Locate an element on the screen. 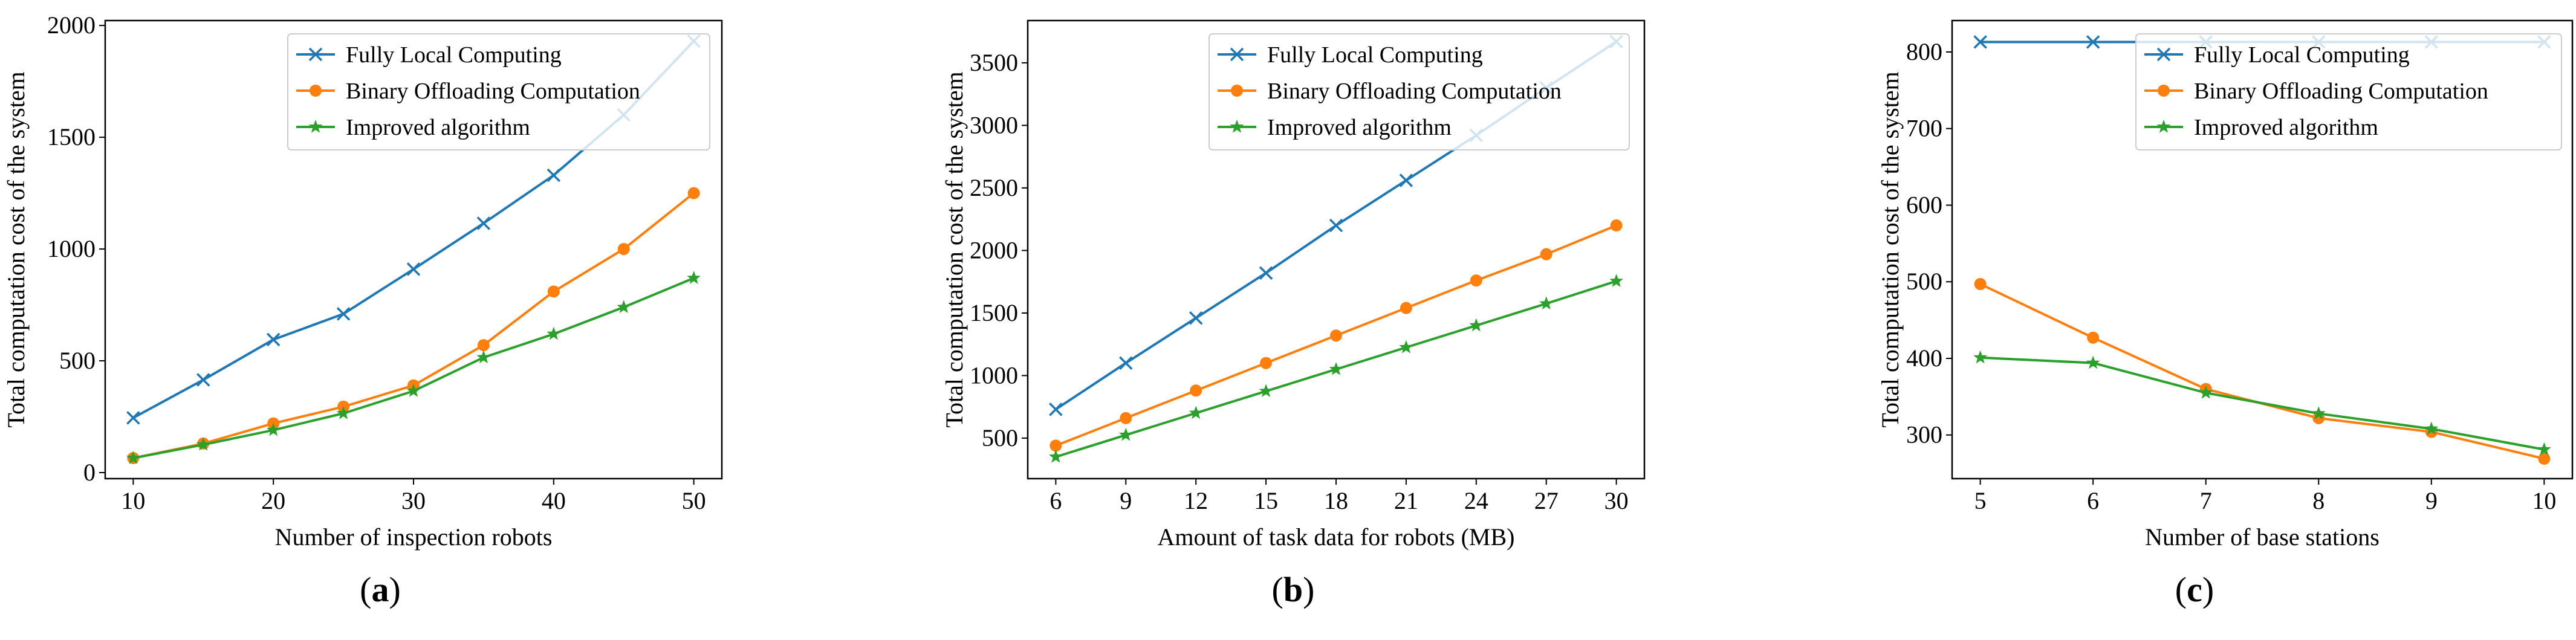 Image resolution: width=2576 pixels, height=640 pixels. y-tick-label: 1000 is located at coordinates (994, 375).